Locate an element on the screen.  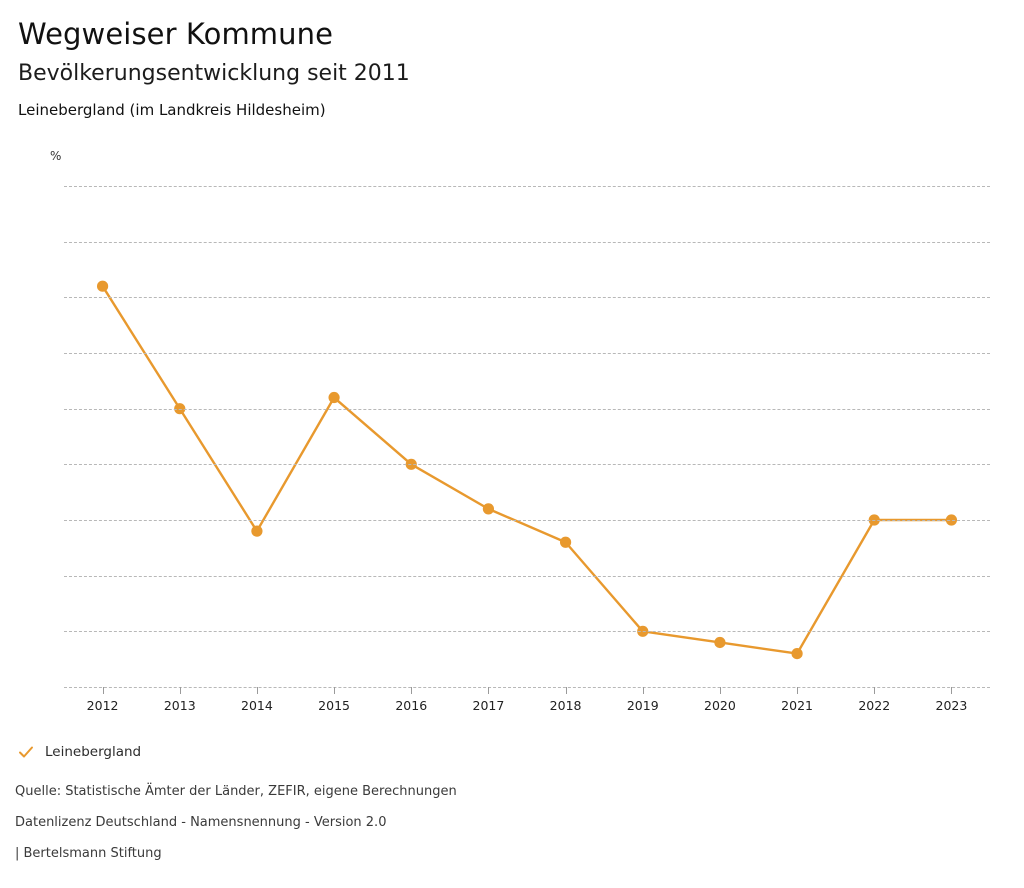
region-label: Leinebergland (im Landkreis Hildesheim) is located at coordinates (172, 109).